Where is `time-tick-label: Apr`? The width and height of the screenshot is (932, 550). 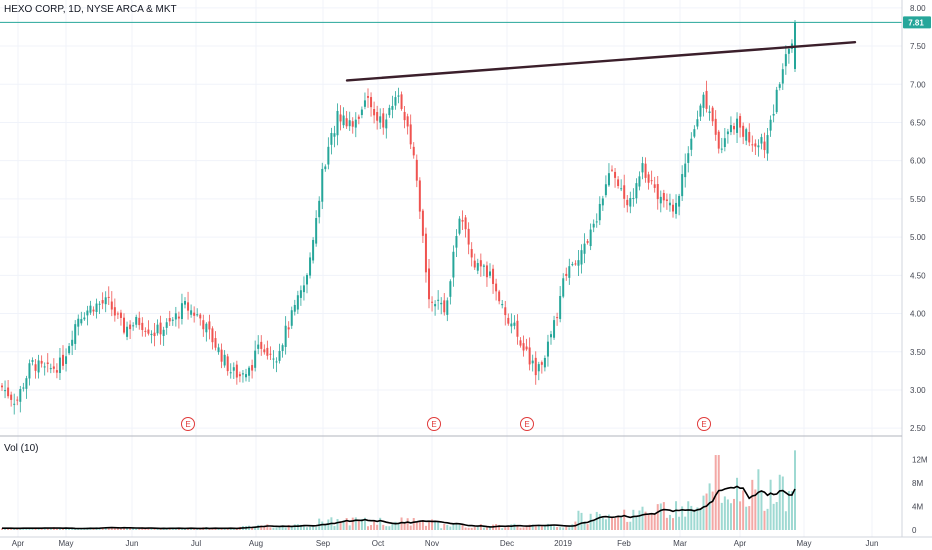 time-tick-label: Apr is located at coordinates (18, 543).